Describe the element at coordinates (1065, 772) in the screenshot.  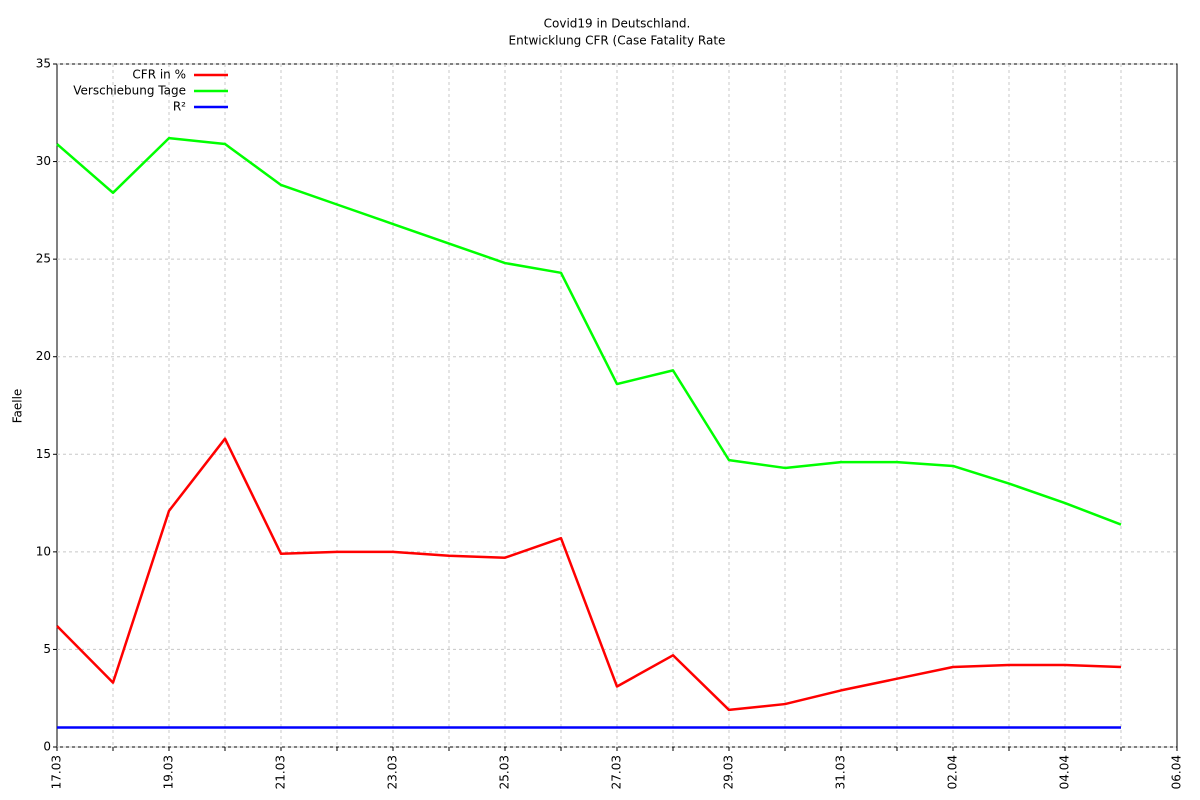
I see `x-tick-label: 04.04` at that location.